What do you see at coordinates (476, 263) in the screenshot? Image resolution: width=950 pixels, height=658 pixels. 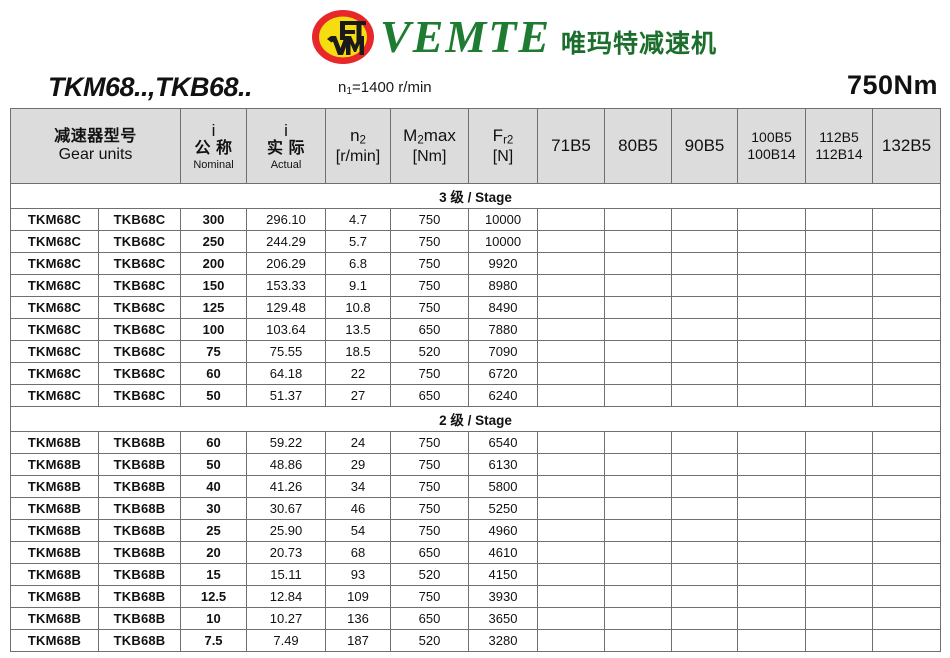 I see `table-row: TKM68C TKB68C 200 206.29 6.8 750 9920` at bounding box center [476, 263].